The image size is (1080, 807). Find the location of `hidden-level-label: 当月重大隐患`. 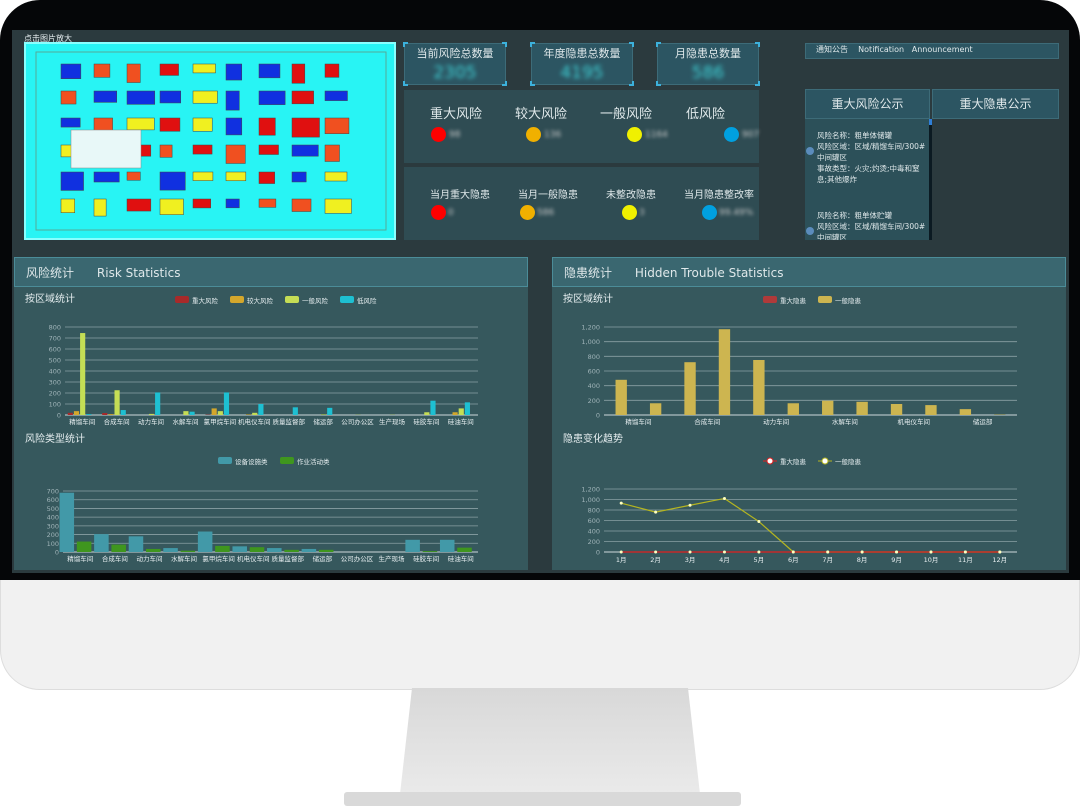

hidden-level-label: 当月重大隐患 is located at coordinates (460, 195).